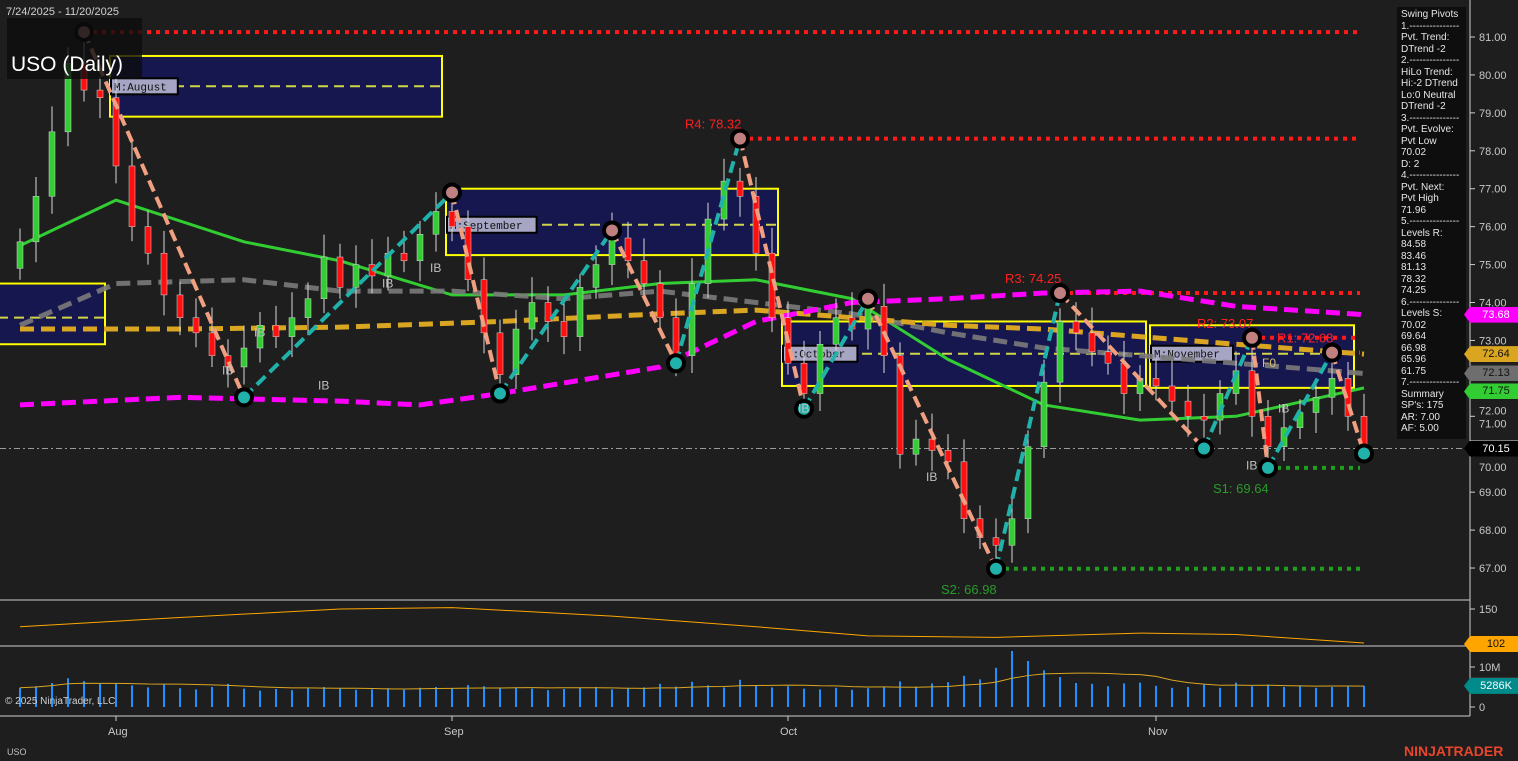  I want to click on oscillator-line, so click(692, 625).